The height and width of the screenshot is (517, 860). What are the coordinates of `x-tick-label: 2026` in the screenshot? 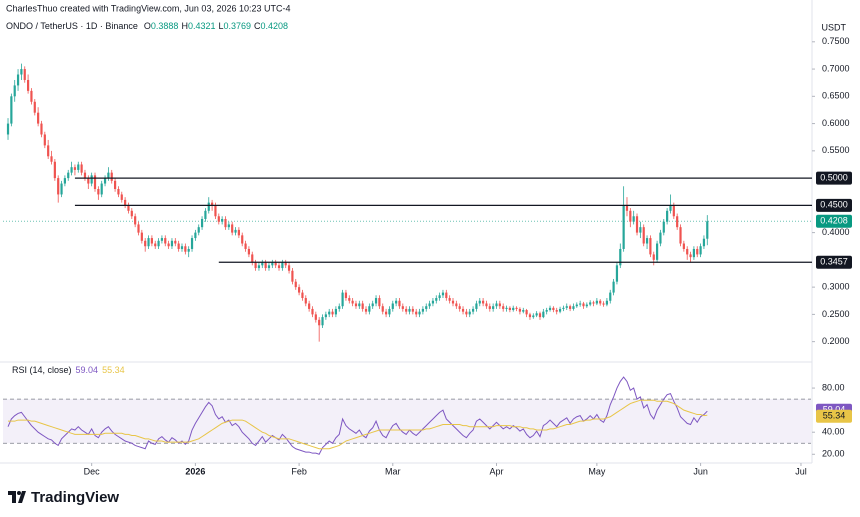 It's located at (195, 471).